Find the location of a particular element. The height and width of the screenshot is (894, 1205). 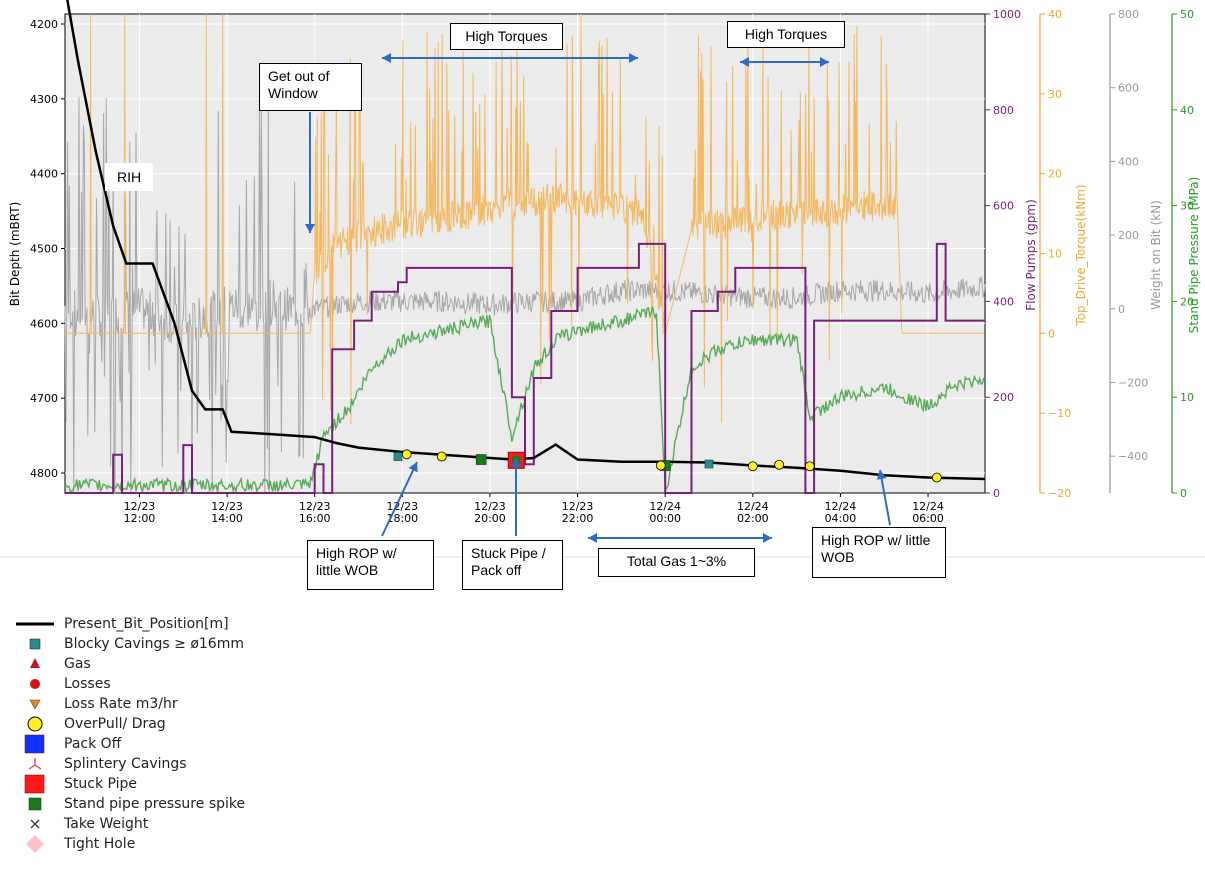

legend-label: Blocky Cavings ≥ ø16mm is located at coordinates (154, 644).